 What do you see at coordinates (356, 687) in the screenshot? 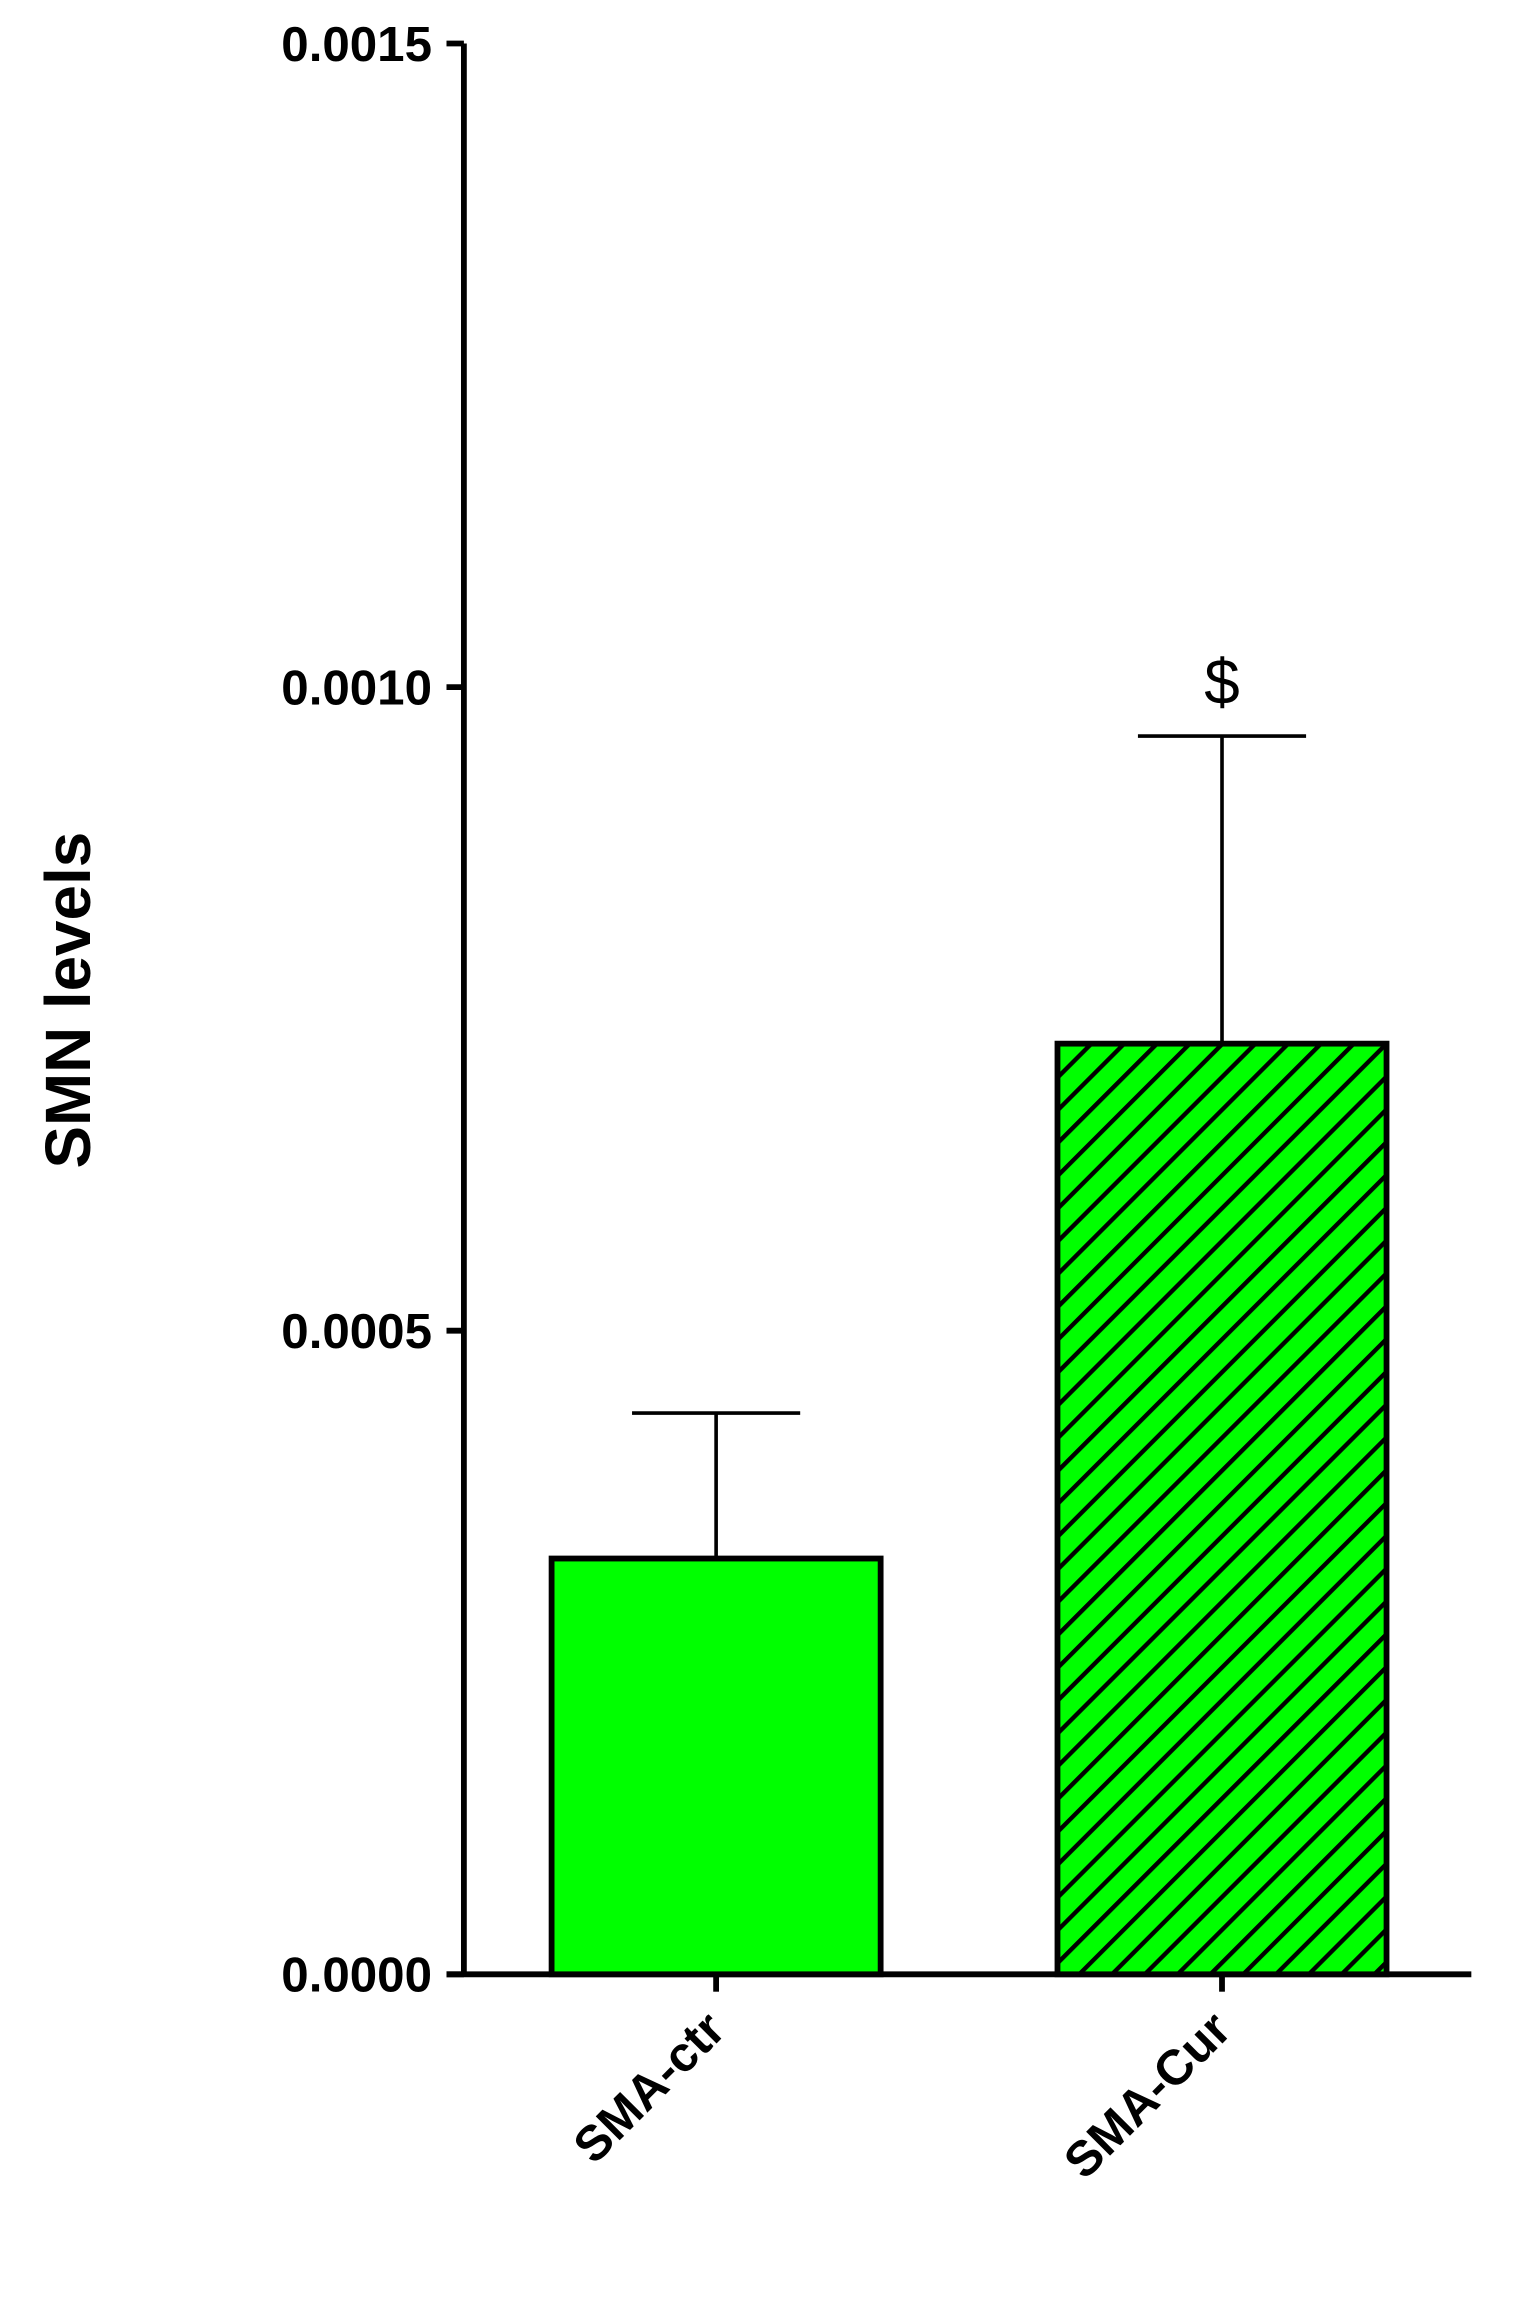
I see `y-tick-label: 0.0010` at bounding box center [356, 687].